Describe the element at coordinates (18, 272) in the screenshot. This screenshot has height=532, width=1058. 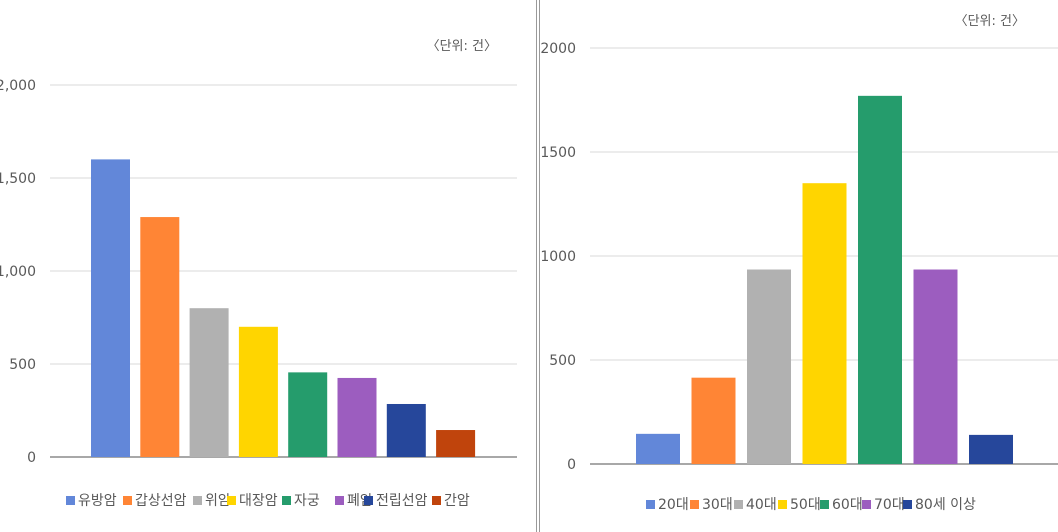
I see `y-tick-label: 1,000` at that location.